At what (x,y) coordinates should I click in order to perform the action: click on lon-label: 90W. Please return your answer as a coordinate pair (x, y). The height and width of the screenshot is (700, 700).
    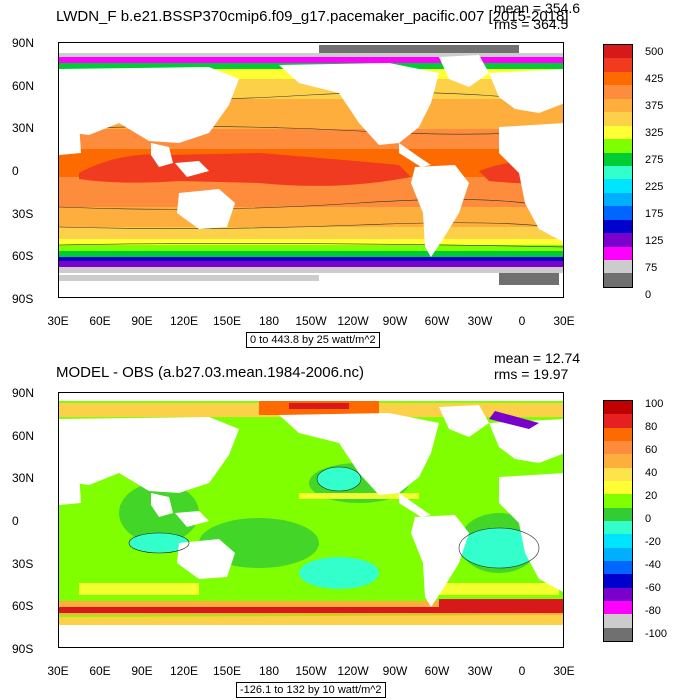
    Looking at the image, I should click on (395, 321).